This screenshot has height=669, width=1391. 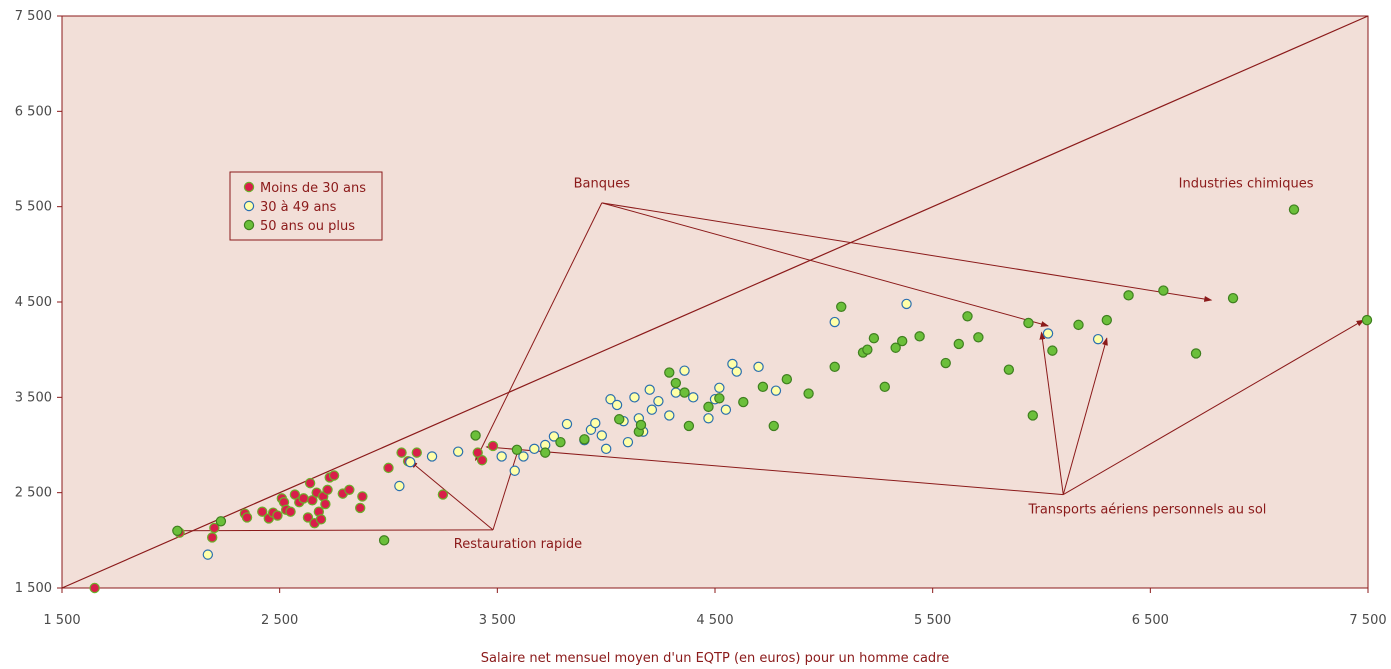 I want to click on annotation-label: Restauration rapide, so click(x=518, y=544).